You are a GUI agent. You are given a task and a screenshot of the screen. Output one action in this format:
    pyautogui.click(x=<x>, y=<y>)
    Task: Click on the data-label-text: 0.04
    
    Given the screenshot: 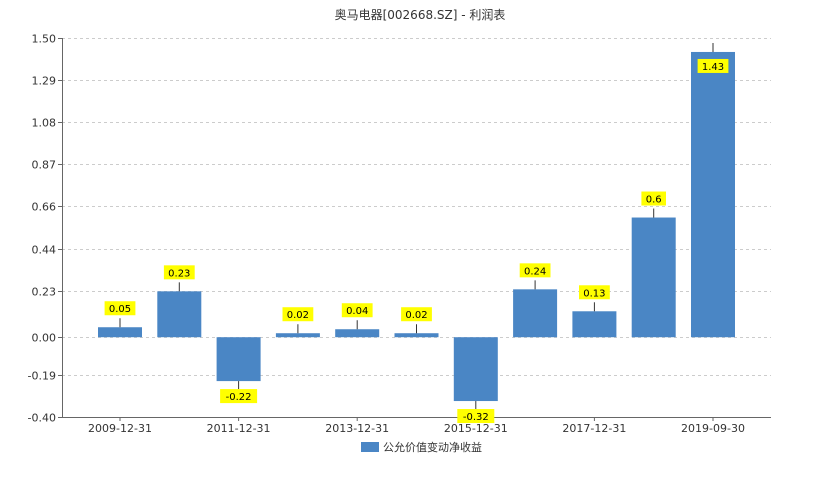 What is the action you would take?
    pyautogui.click(x=357, y=311)
    